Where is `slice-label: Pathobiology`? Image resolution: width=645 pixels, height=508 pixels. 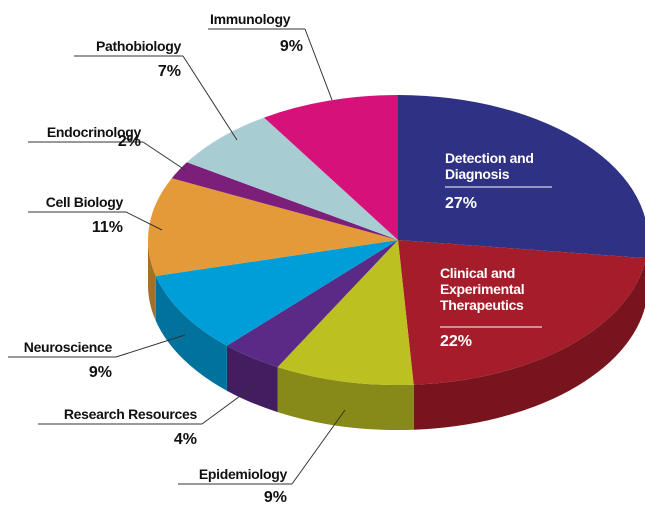
slice-label: Pathobiology is located at coordinates (138, 46).